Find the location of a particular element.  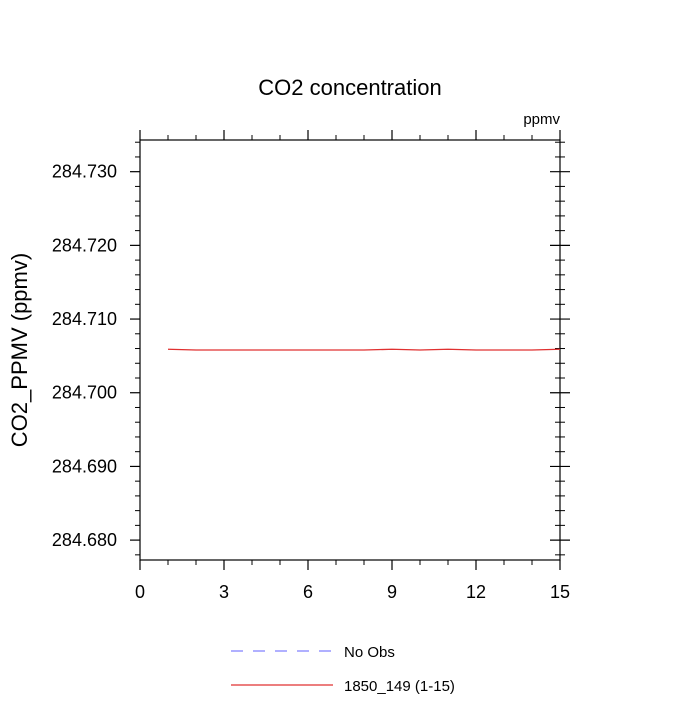

units-label: ppmv is located at coordinates (541, 119).